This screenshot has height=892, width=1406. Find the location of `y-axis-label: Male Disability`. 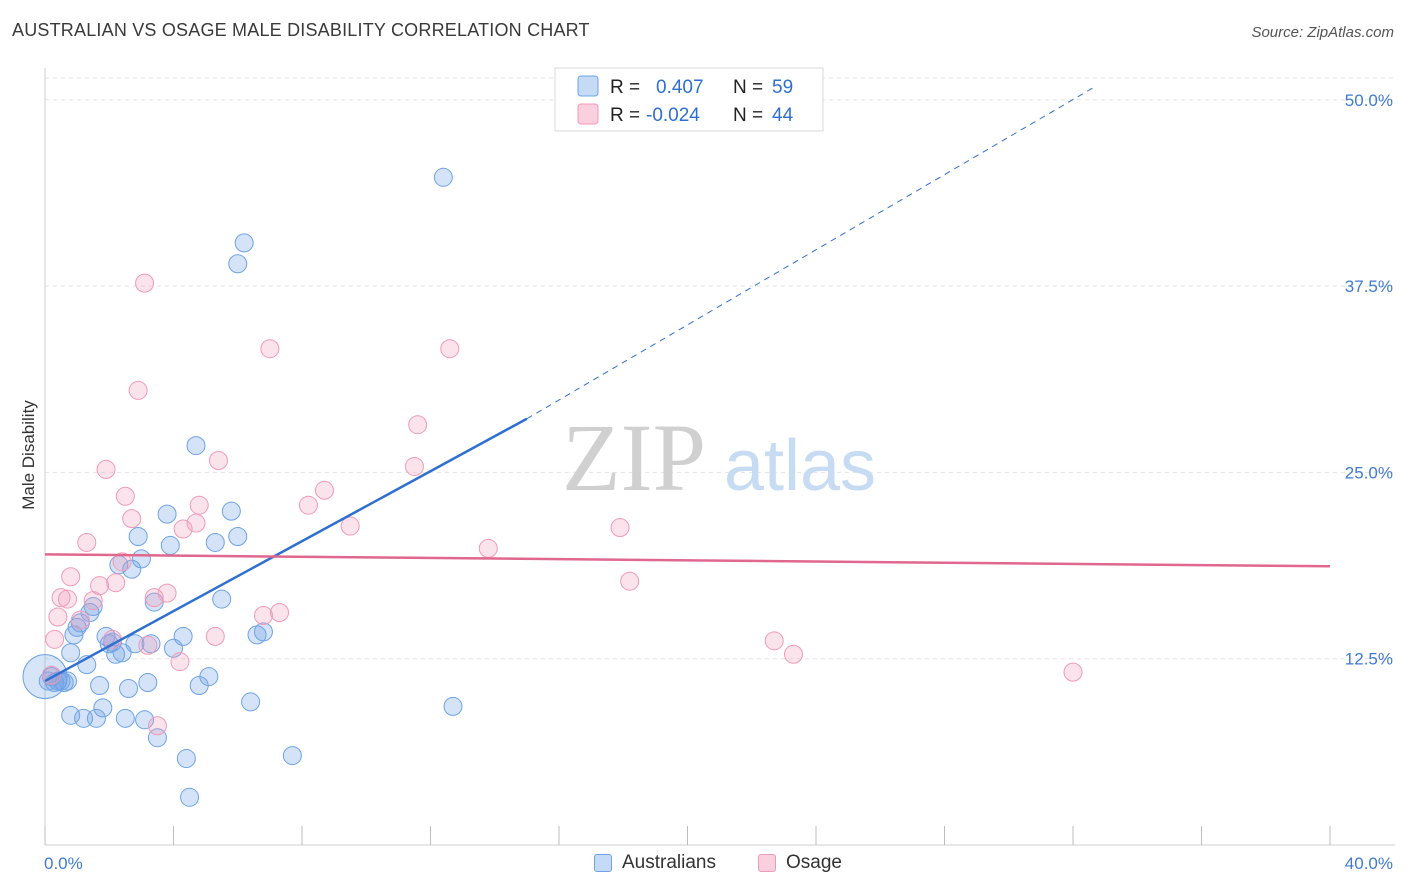

y-axis-label: Male Disability is located at coordinates (28, 455).